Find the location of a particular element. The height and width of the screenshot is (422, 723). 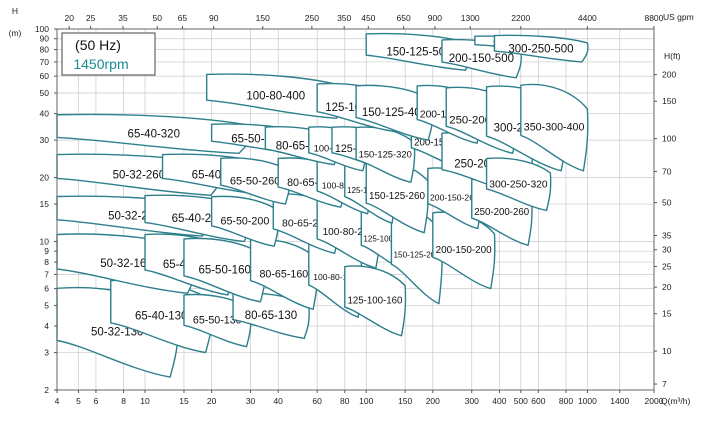

y-tick-label: 70 is located at coordinates (45, 62).